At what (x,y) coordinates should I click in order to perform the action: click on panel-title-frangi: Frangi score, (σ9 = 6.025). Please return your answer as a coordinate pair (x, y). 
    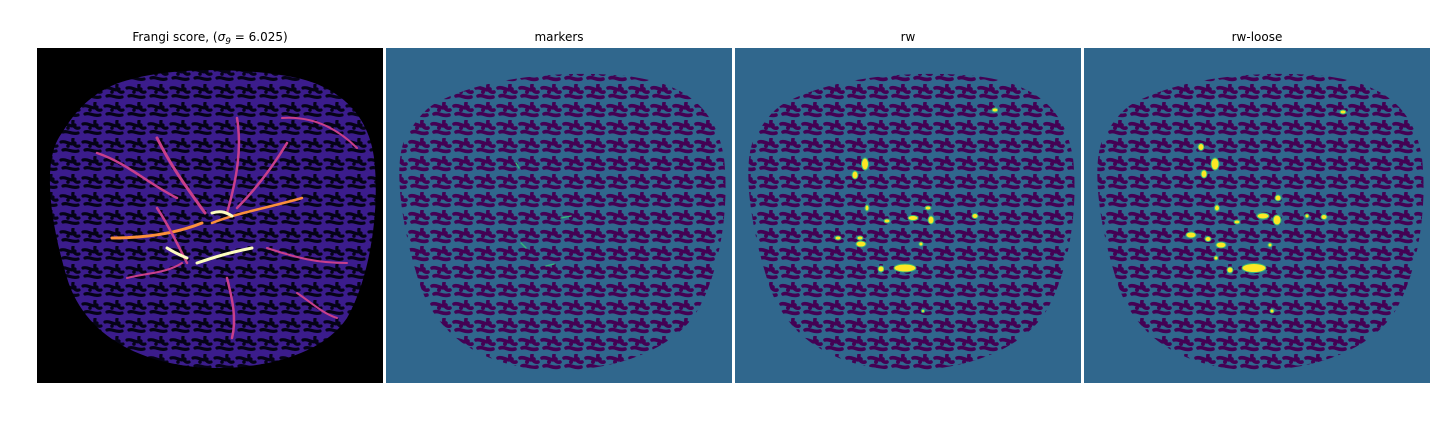
    Looking at the image, I should click on (210, 38).